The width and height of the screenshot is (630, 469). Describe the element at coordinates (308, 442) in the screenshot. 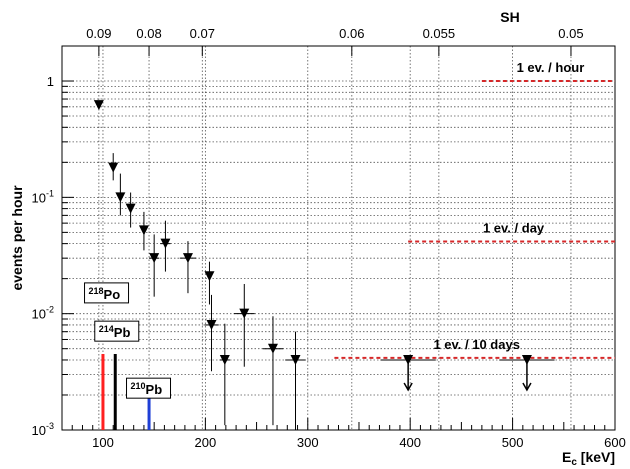

I see `x-tick-label: 300` at that location.